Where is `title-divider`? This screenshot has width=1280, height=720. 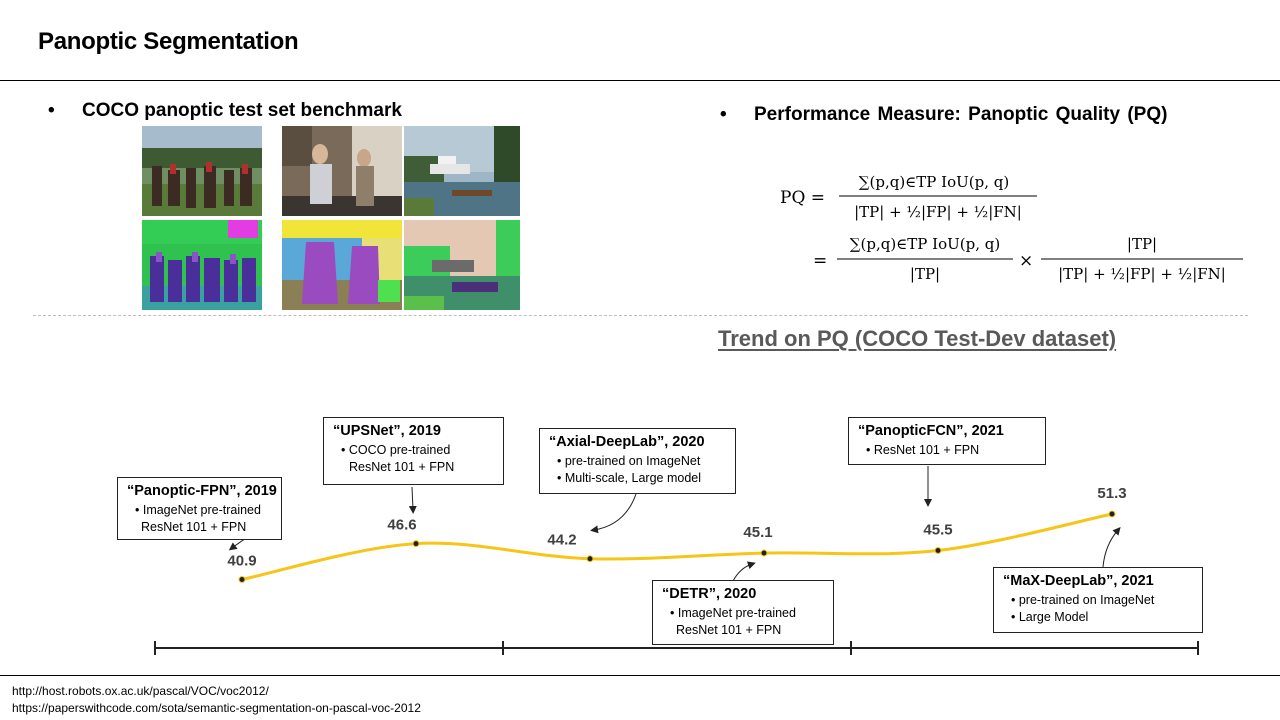
title-divider is located at coordinates (640, 80).